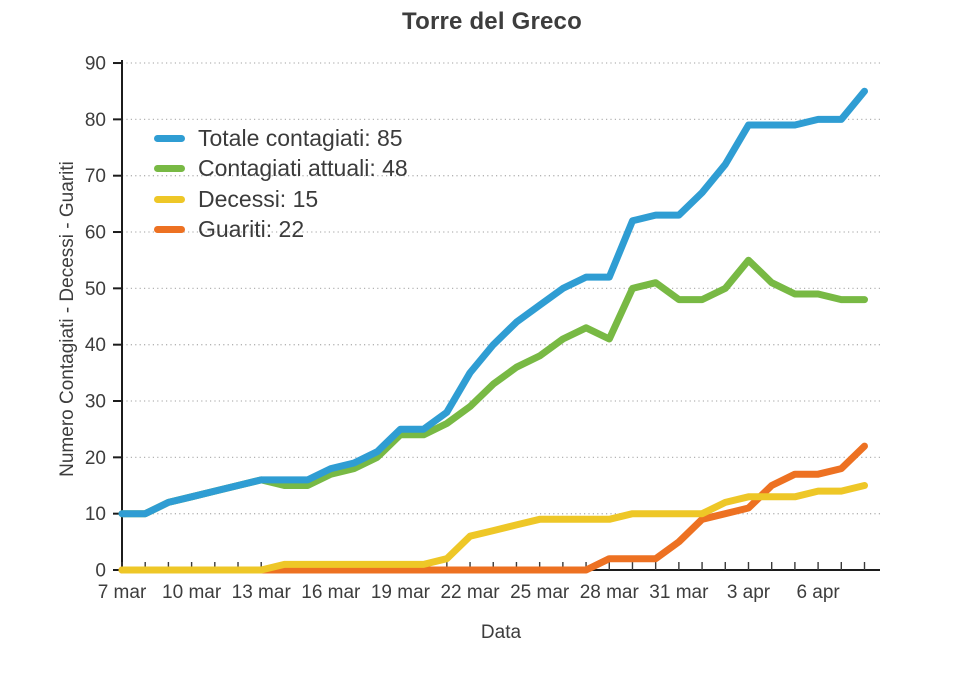 This screenshot has height=675, width=960. I want to click on x-tick-label-19 mar: 19 mar, so click(401, 592).